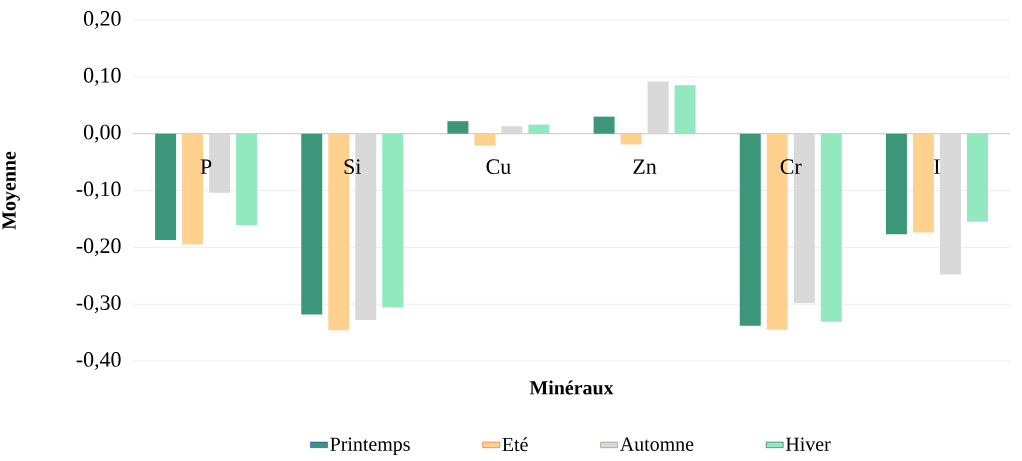  Describe the element at coordinates (206, 166) in the screenshot. I see `x-tick-label: P` at that location.